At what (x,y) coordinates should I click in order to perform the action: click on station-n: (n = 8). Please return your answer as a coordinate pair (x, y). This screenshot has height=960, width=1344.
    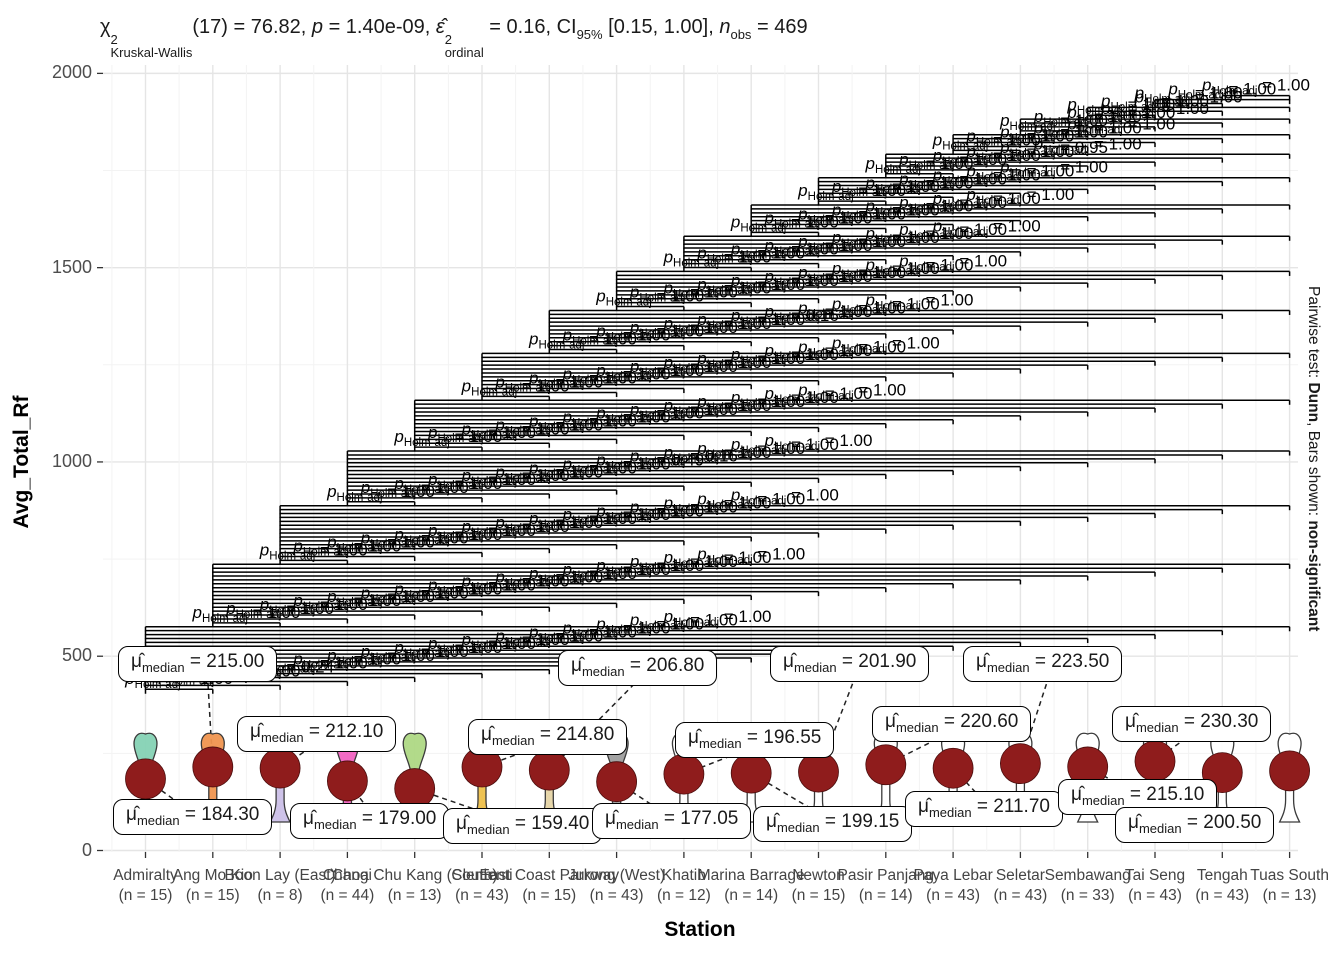
    Looking at the image, I should click on (280, 895).